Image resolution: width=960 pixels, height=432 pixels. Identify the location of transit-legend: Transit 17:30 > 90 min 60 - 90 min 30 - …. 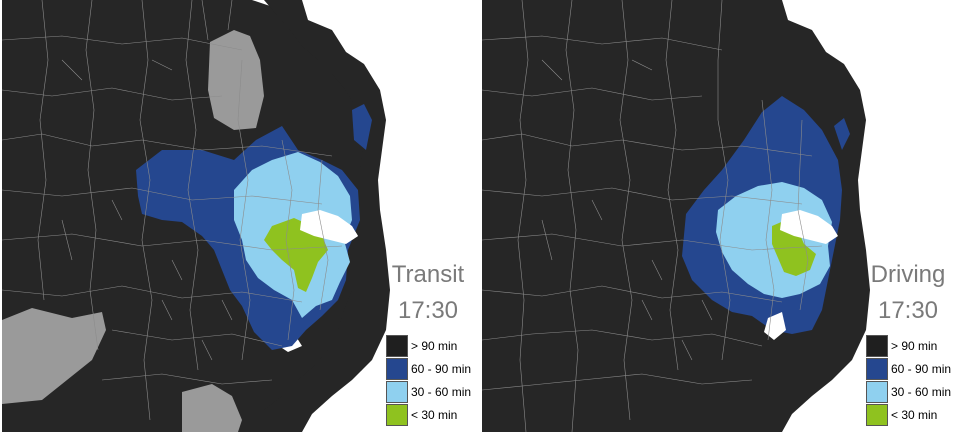
(428, 343).